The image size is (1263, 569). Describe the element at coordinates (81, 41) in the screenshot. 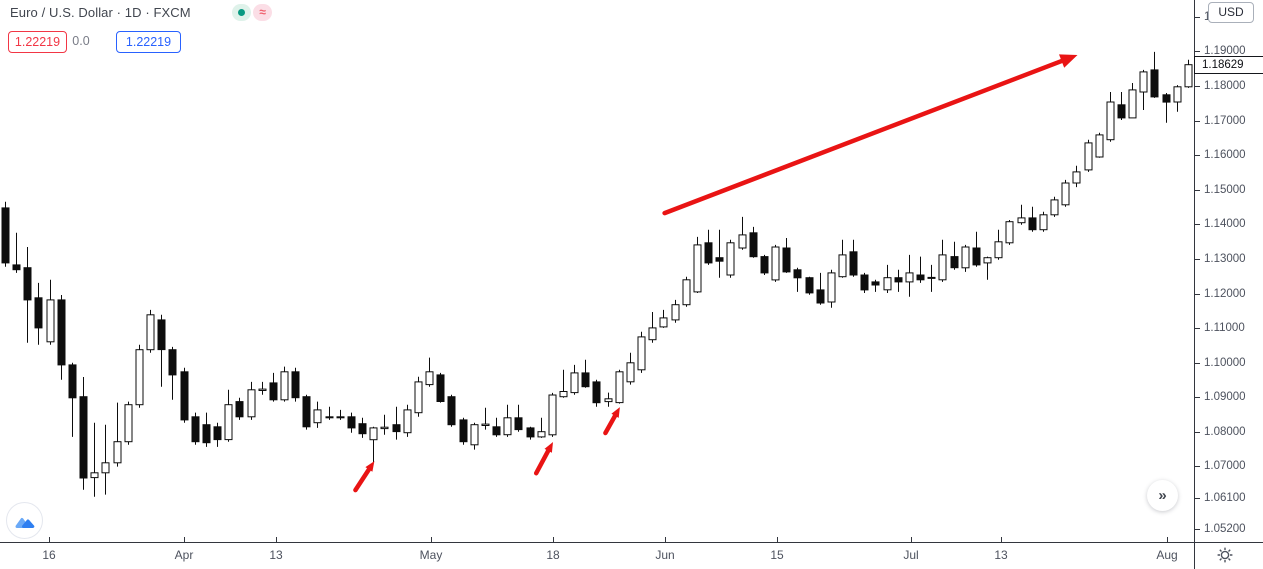

I see `spread-value: 0.0` at that location.